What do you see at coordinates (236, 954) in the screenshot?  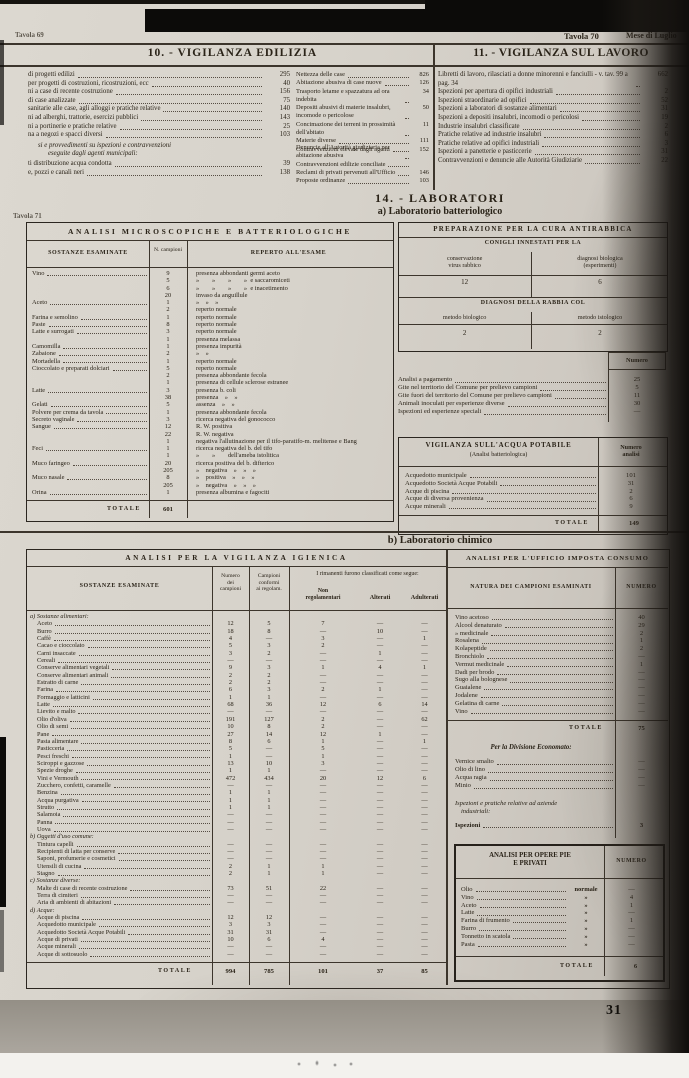 I see `table-row: Acque di sottosuolo — — — — —` at bounding box center [236, 954].